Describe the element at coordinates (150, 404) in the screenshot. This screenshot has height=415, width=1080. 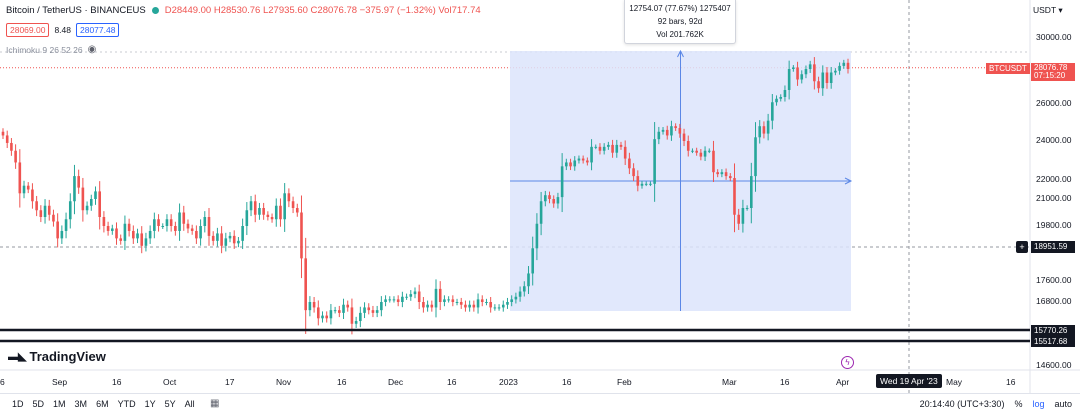
I see `timeframe-1y-button: 1Y` at that location.